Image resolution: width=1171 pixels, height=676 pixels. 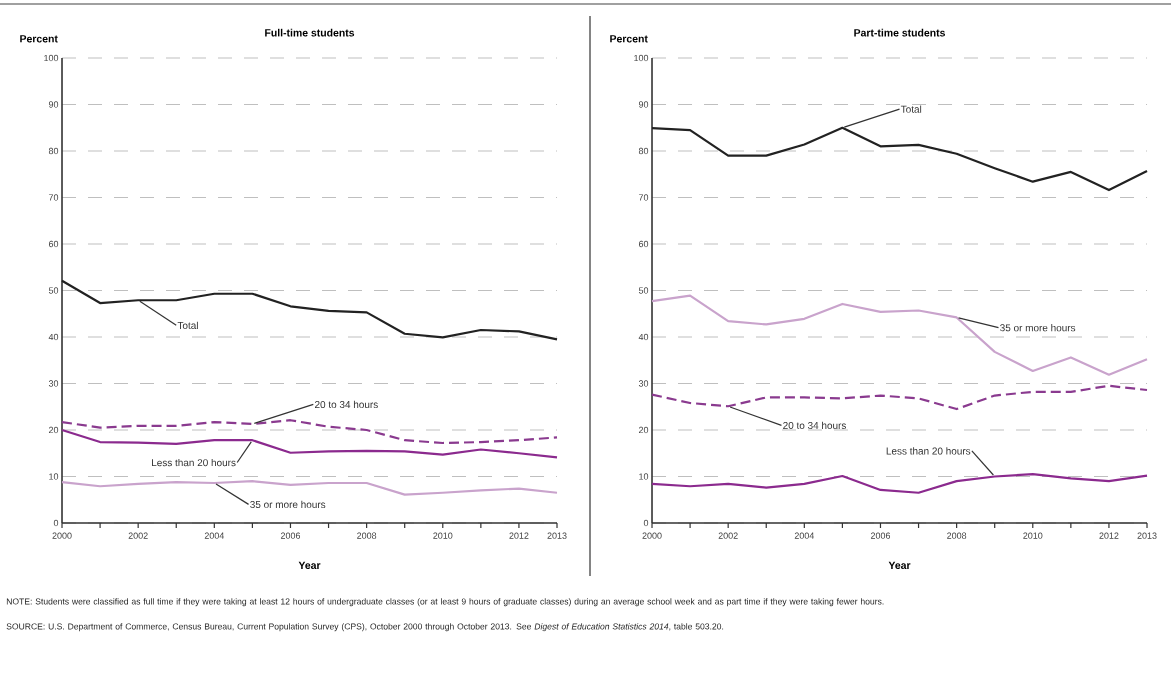 What do you see at coordinates (365, 627) in the screenshot?
I see `source-note: SOURCE: U.S. Department of Commerce, Census Bureau, Current Population Survey (CPS), October 2000 through October 2013. See Digest of Education Statistics 2014, table 503.20.` at bounding box center [365, 627].